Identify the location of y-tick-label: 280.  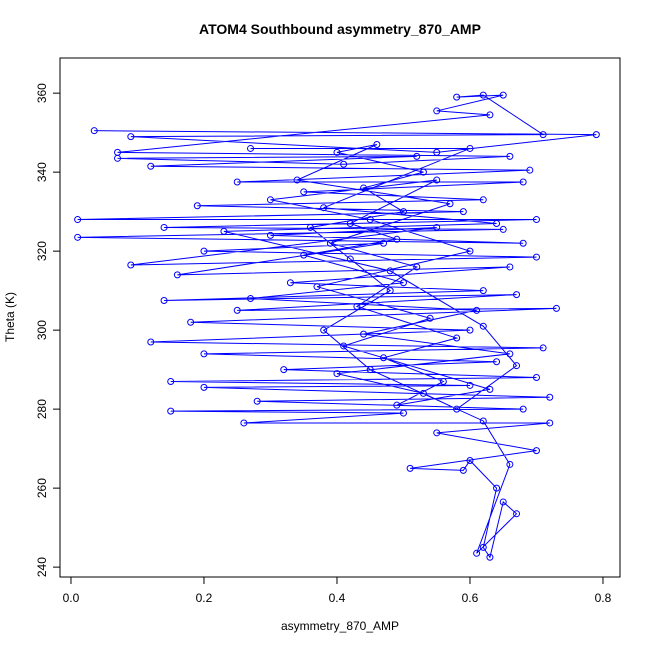
(42, 409).